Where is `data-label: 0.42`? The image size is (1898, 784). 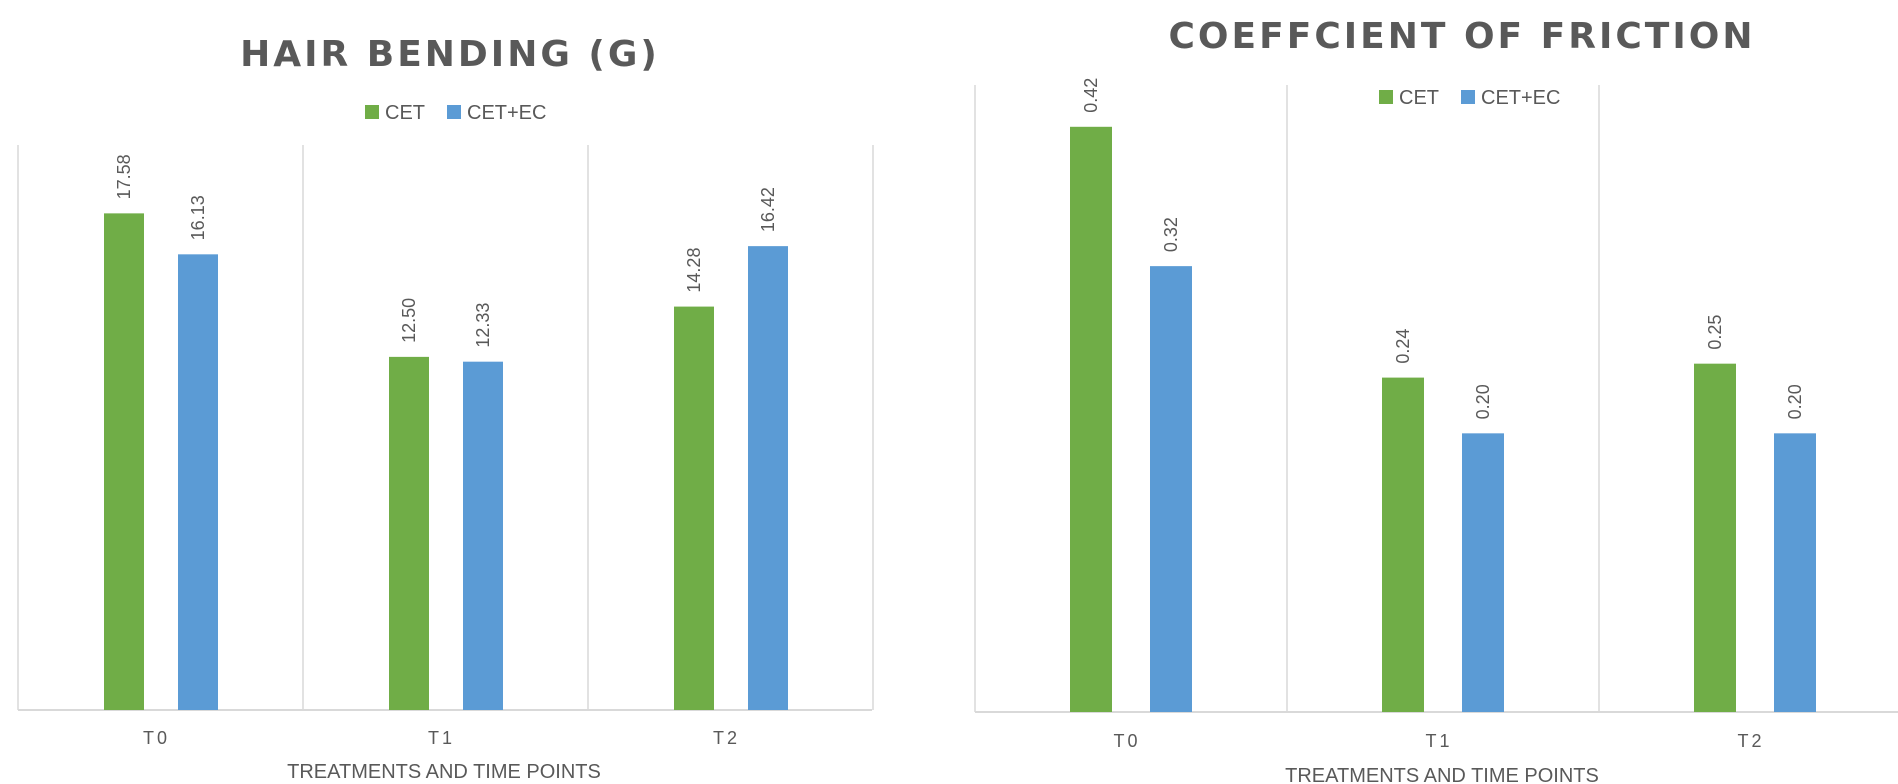 data-label: 0.42 is located at coordinates (1091, 95).